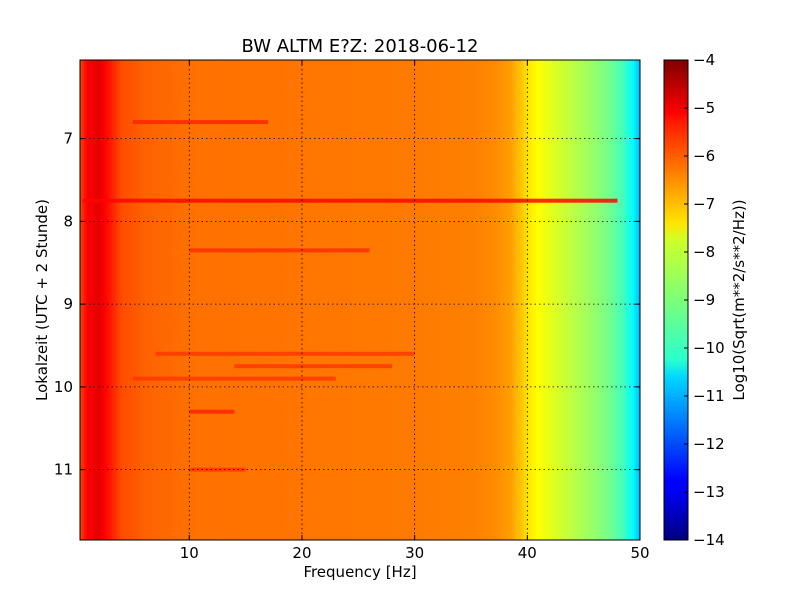  I want to click on y-tick-label: 8, so click(68, 221).